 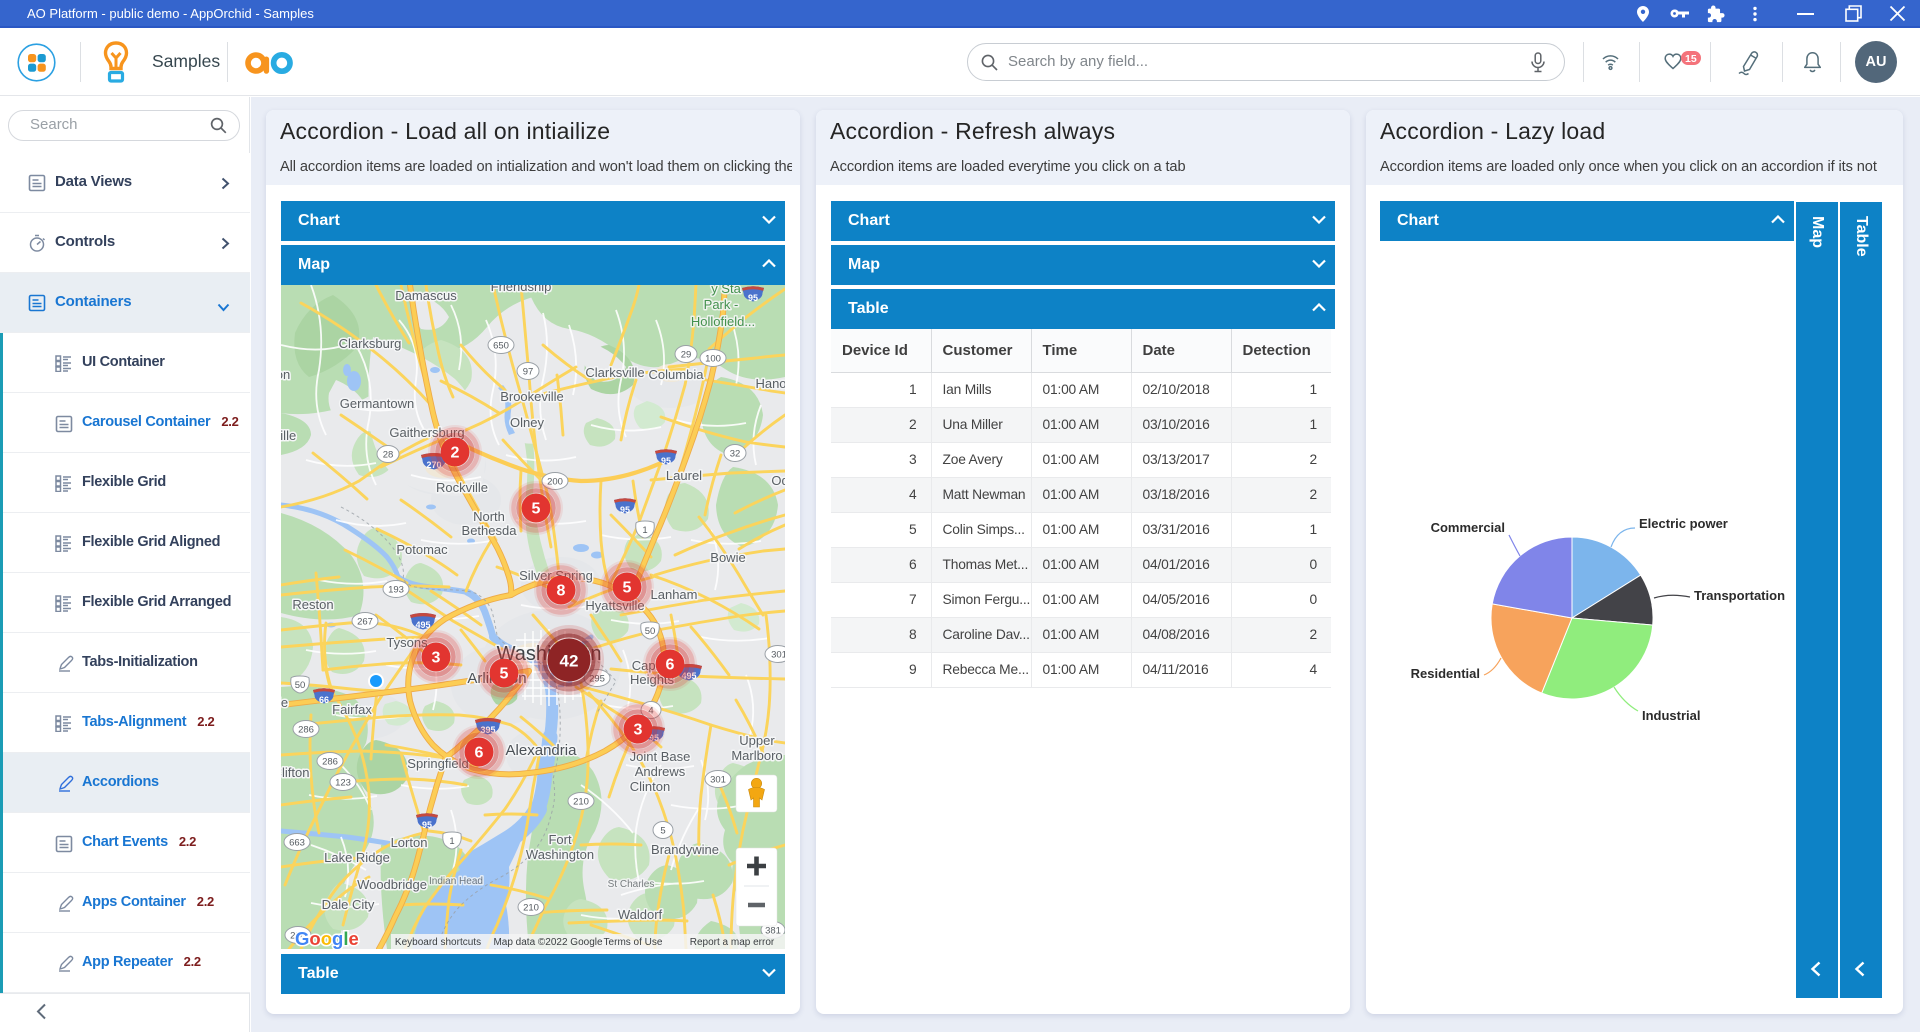 I want to click on svg-text: Potomac, so click(x=422, y=549).